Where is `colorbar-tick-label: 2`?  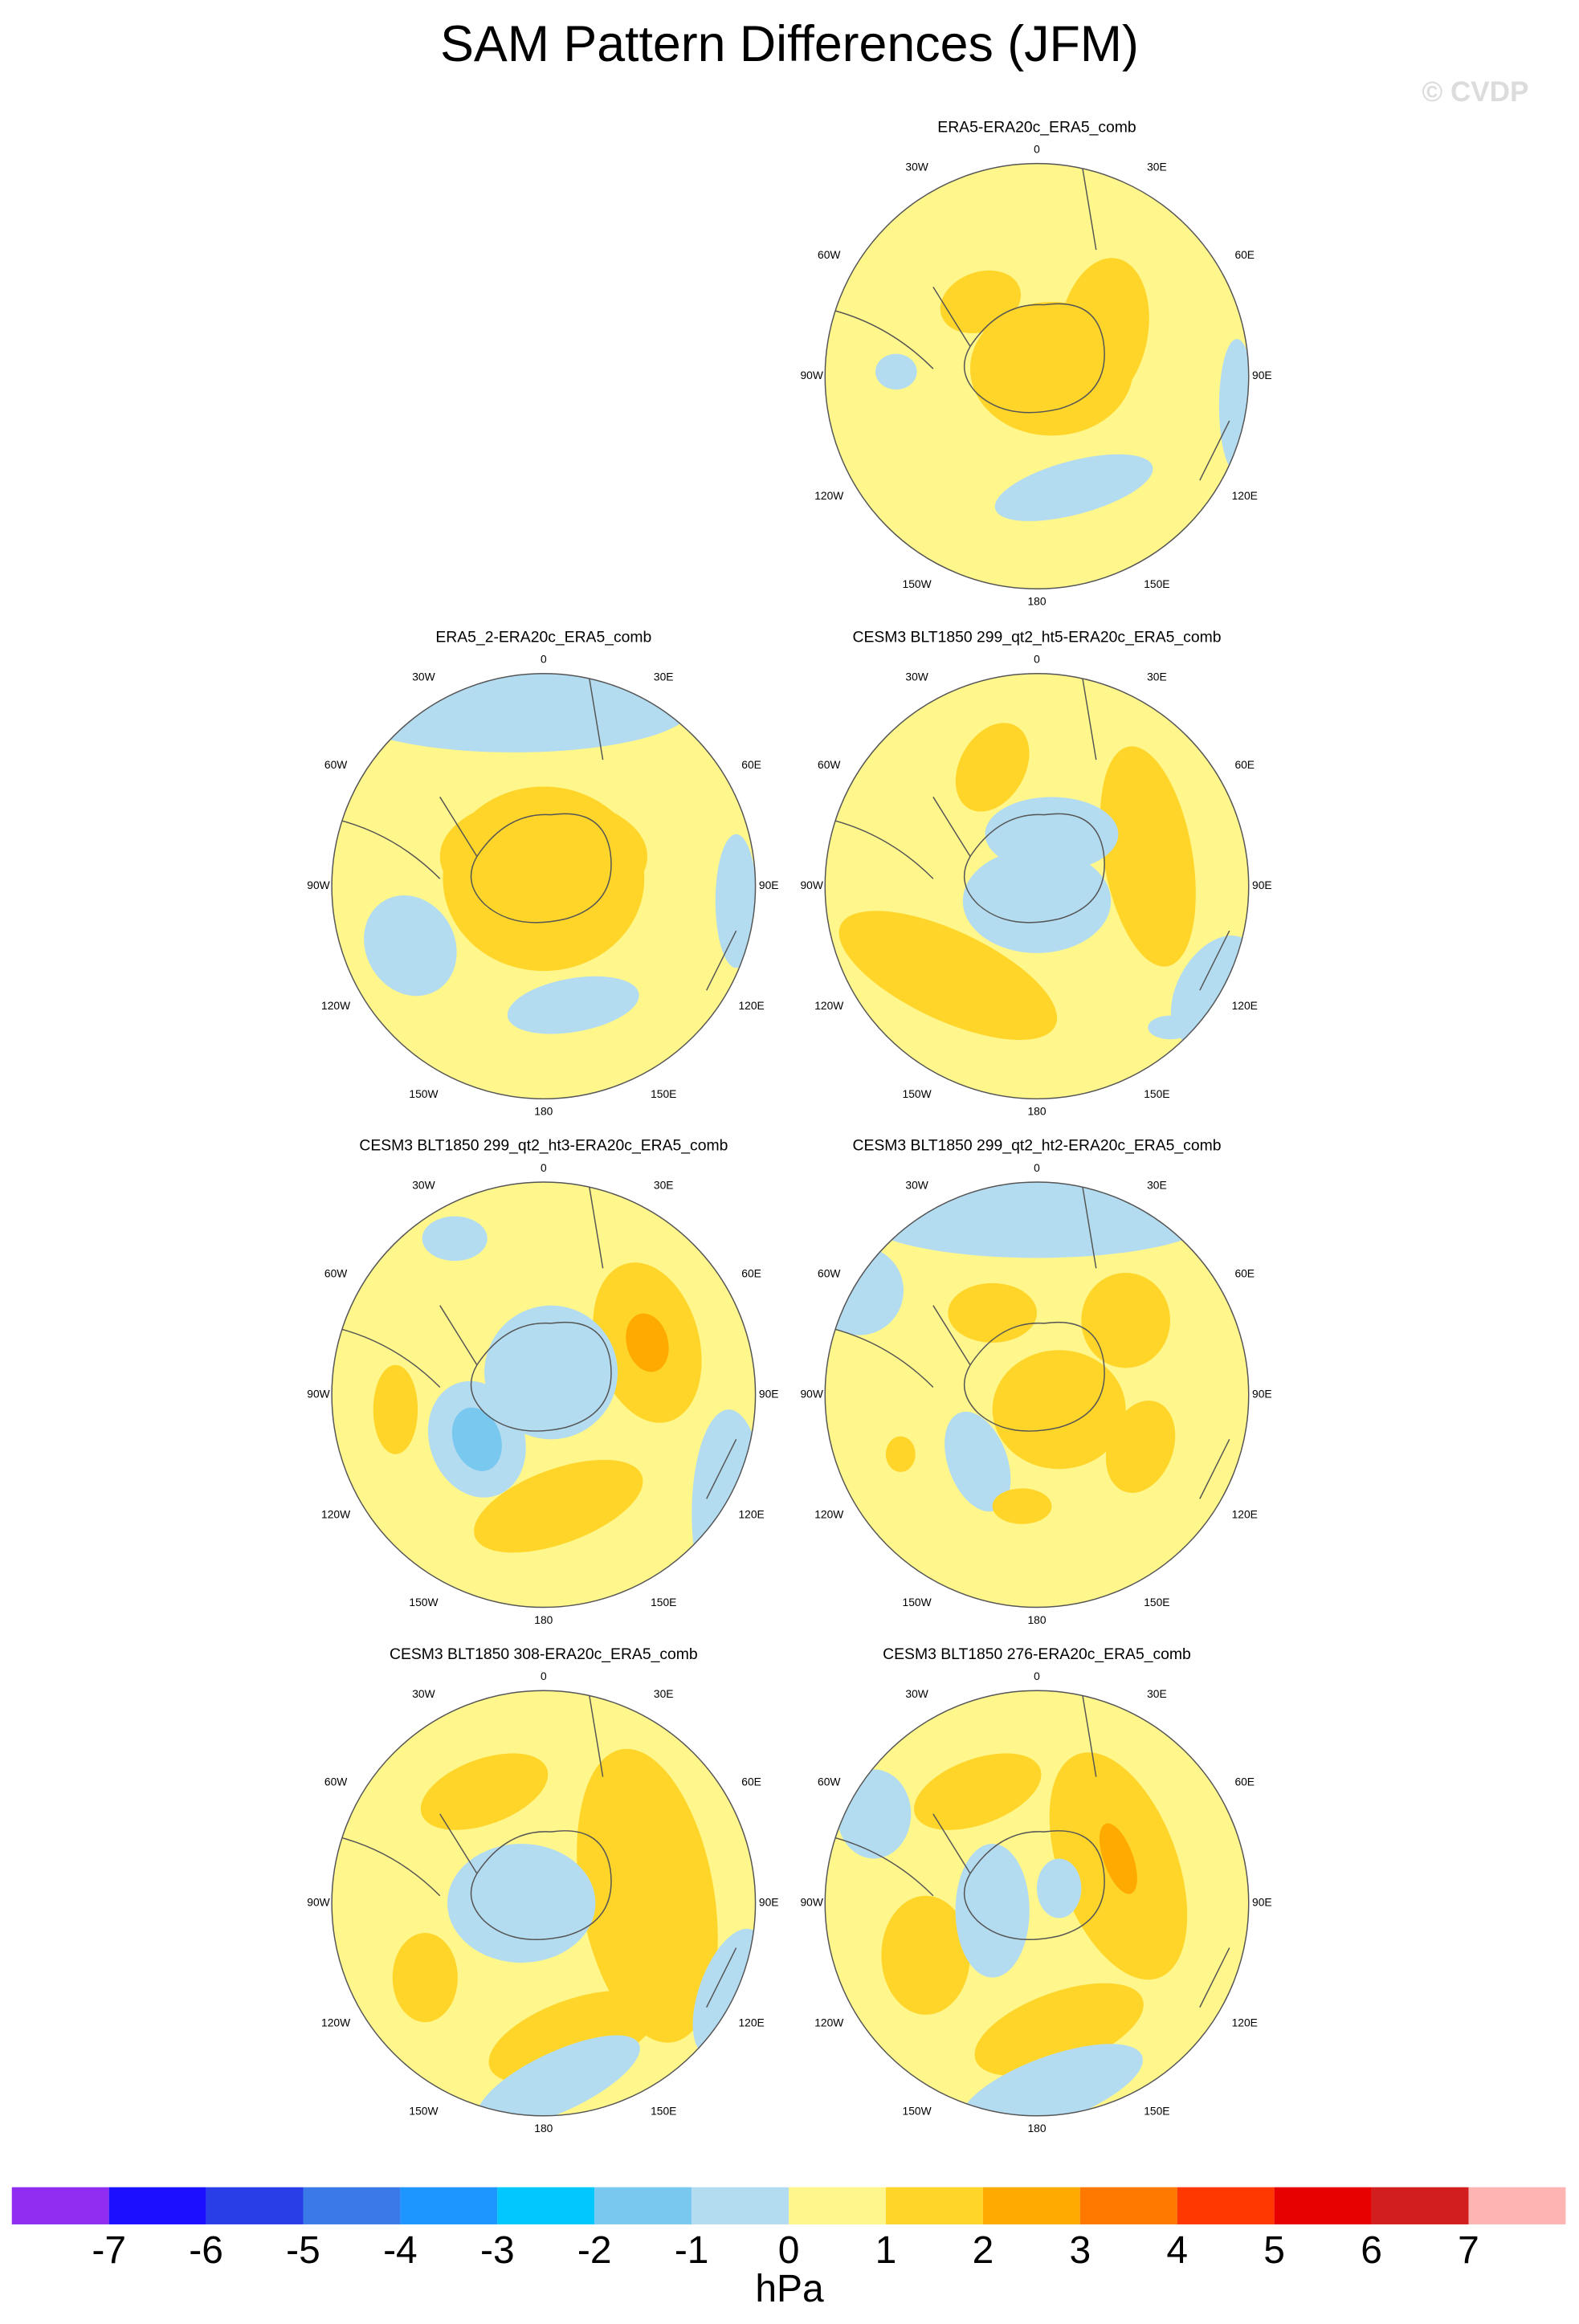
colorbar-tick-label: 2 is located at coordinates (983, 2251).